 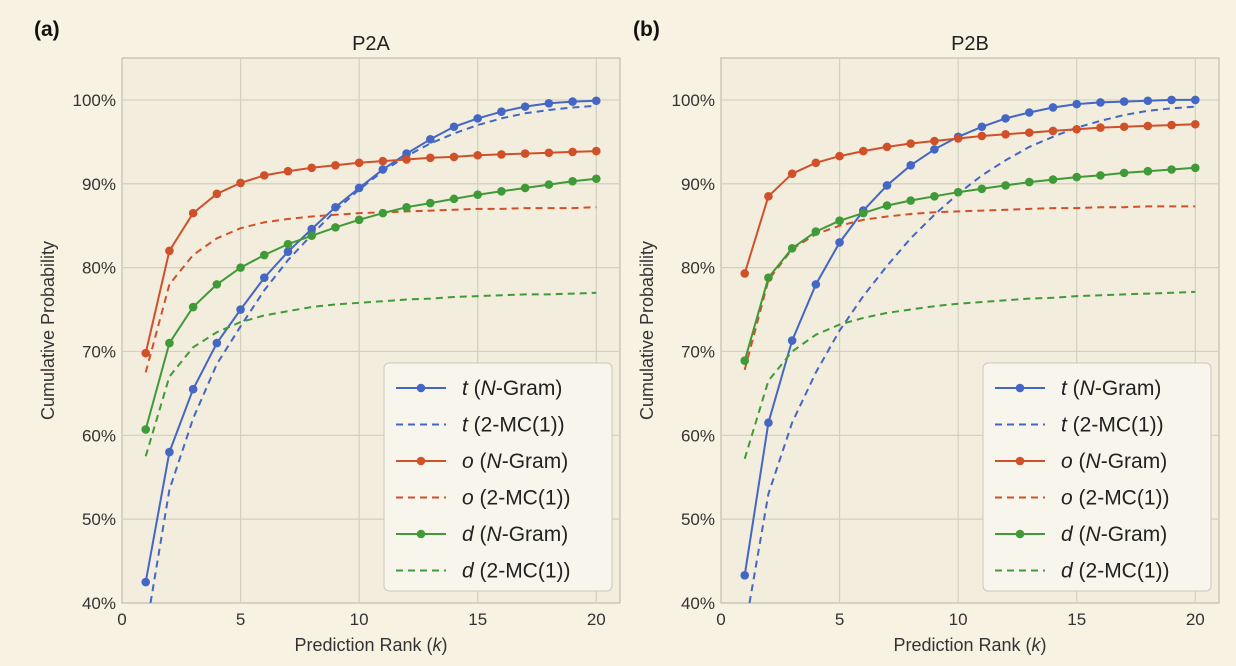 What do you see at coordinates (596, 619) in the screenshot?
I see `x-tick-label: 20` at bounding box center [596, 619].